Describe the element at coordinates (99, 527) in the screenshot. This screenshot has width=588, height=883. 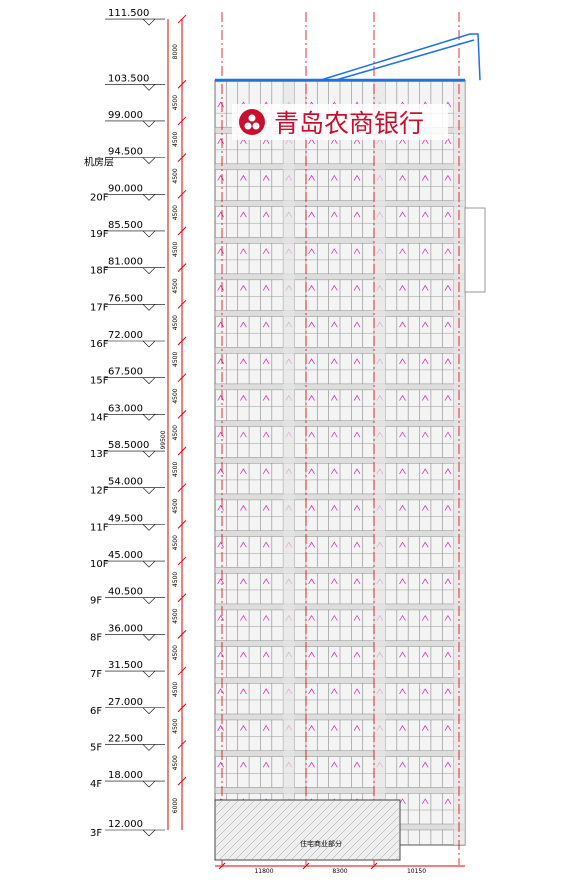
I see `floor-label: 11F` at that location.